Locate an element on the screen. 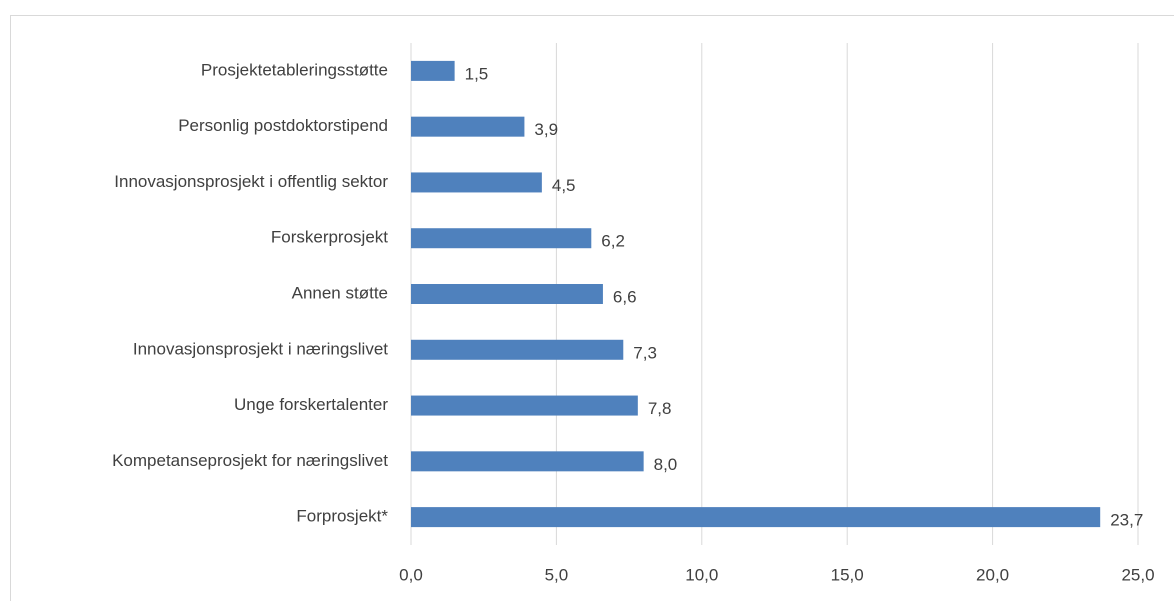  x-tick-label: 5,0 is located at coordinates (557, 574).